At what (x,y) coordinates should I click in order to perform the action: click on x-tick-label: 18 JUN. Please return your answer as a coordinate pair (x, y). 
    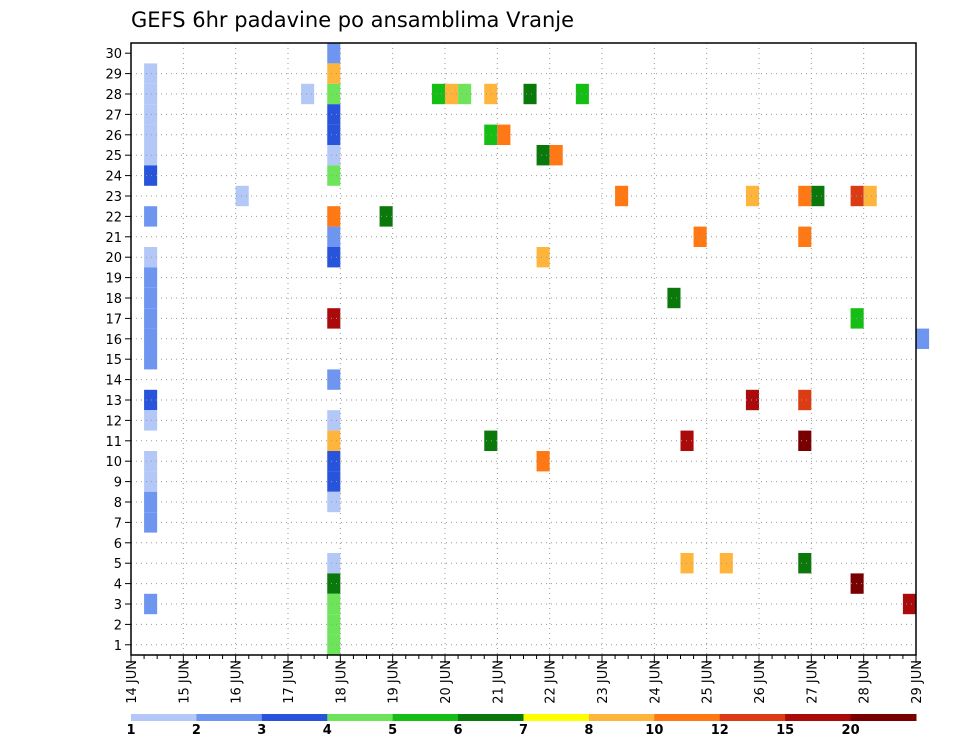
    Looking at the image, I should click on (341, 682).